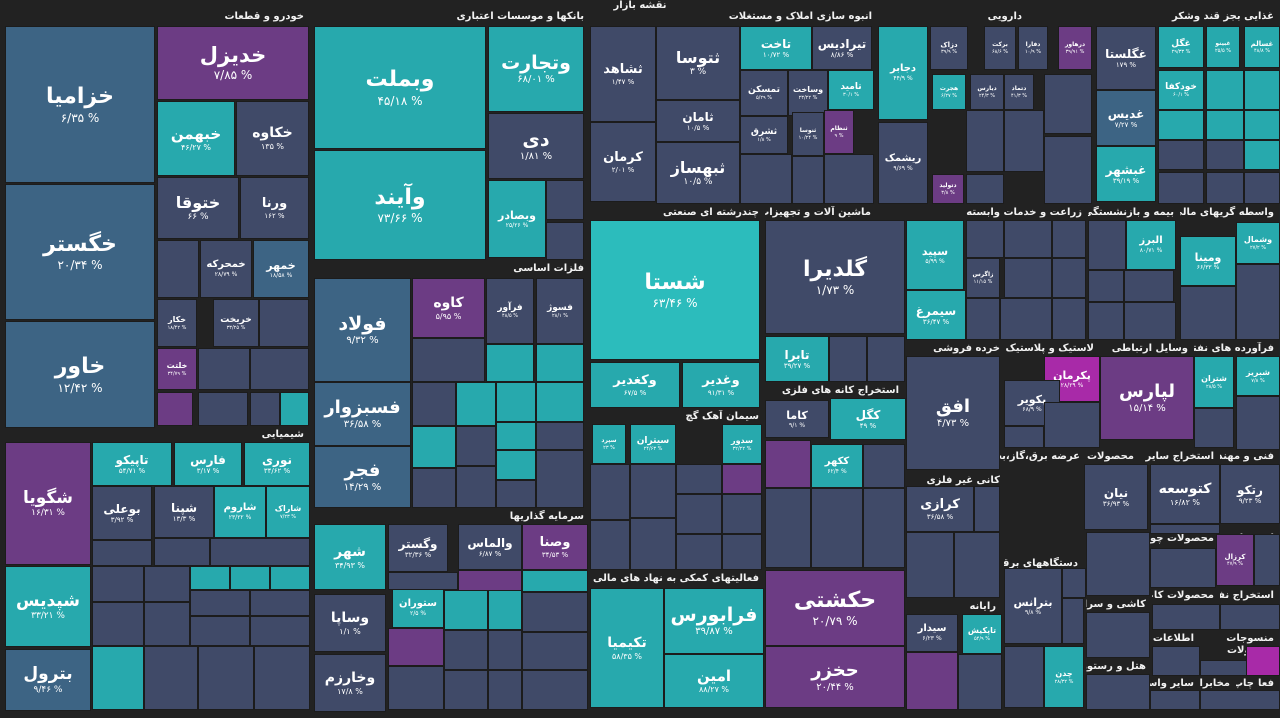 The image size is (1280, 718). I want to click on stock-tile: دزاک% ۳۹/۹, so click(949, 48).